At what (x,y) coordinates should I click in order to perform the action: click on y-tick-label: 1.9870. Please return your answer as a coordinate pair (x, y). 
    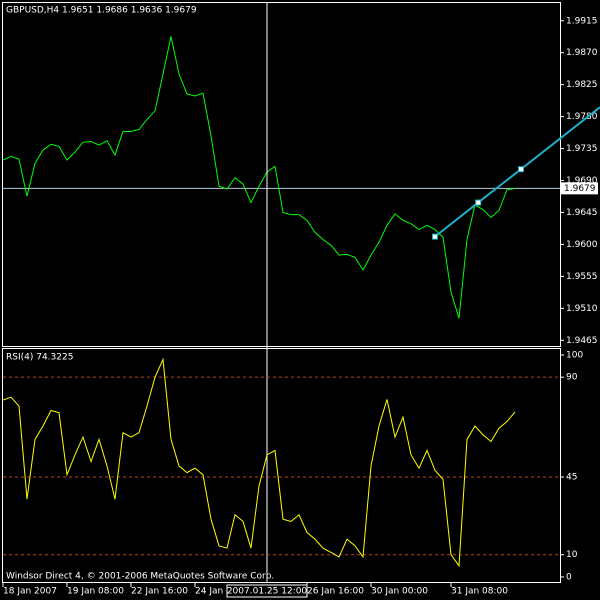
    Looking at the image, I should click on (582, 53).